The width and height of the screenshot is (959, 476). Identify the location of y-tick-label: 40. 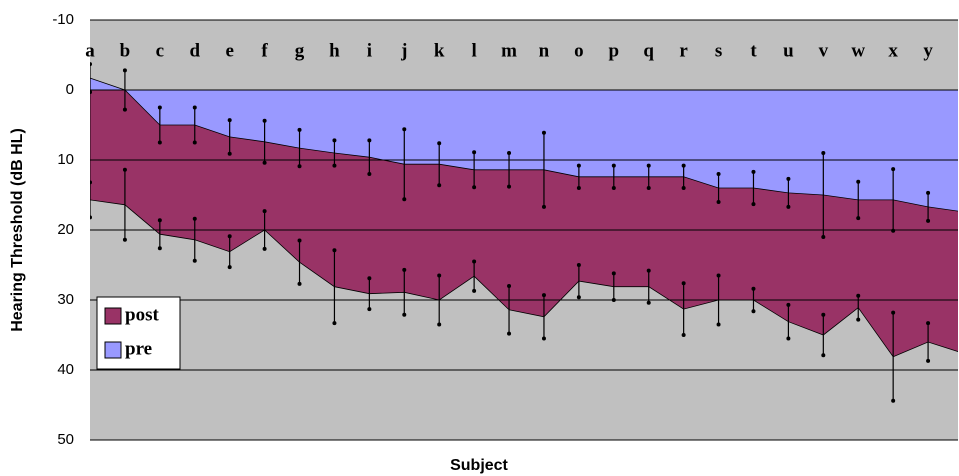
(65, 369).